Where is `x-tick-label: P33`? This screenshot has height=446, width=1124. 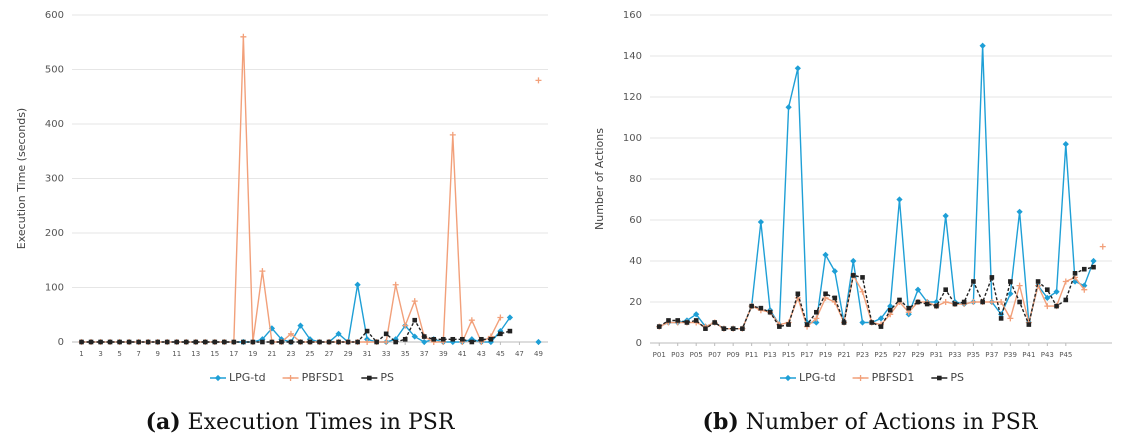
x-tick-label: P33 is located at coordinates (954, 355).